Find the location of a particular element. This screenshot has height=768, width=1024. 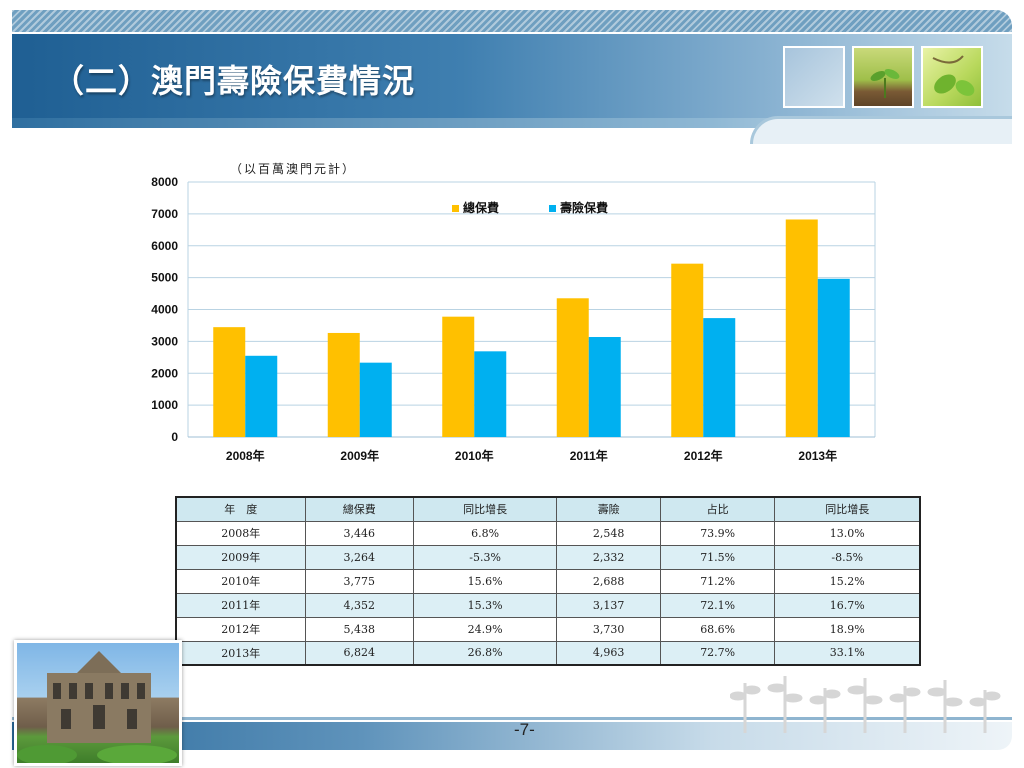

table-row: 2008年 3,446 6.8% 2,548 73.9% 13.0% is located at coordinates (548, 533).